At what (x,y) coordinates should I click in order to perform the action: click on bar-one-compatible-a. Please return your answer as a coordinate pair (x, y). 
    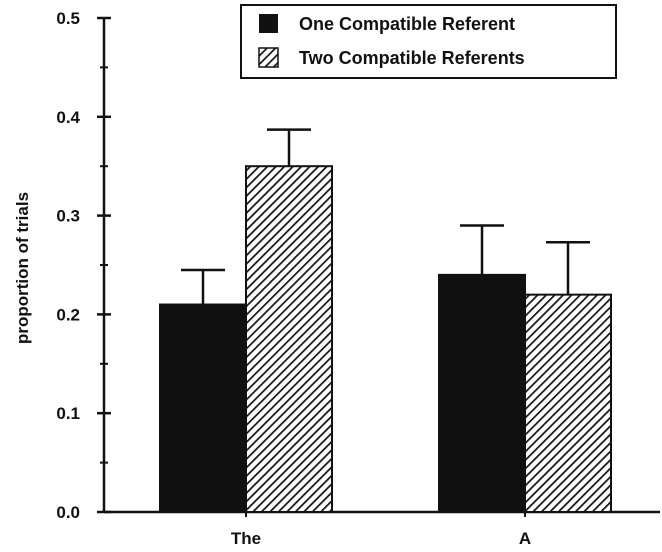
    Looking at the image, I should click on (482, 393).